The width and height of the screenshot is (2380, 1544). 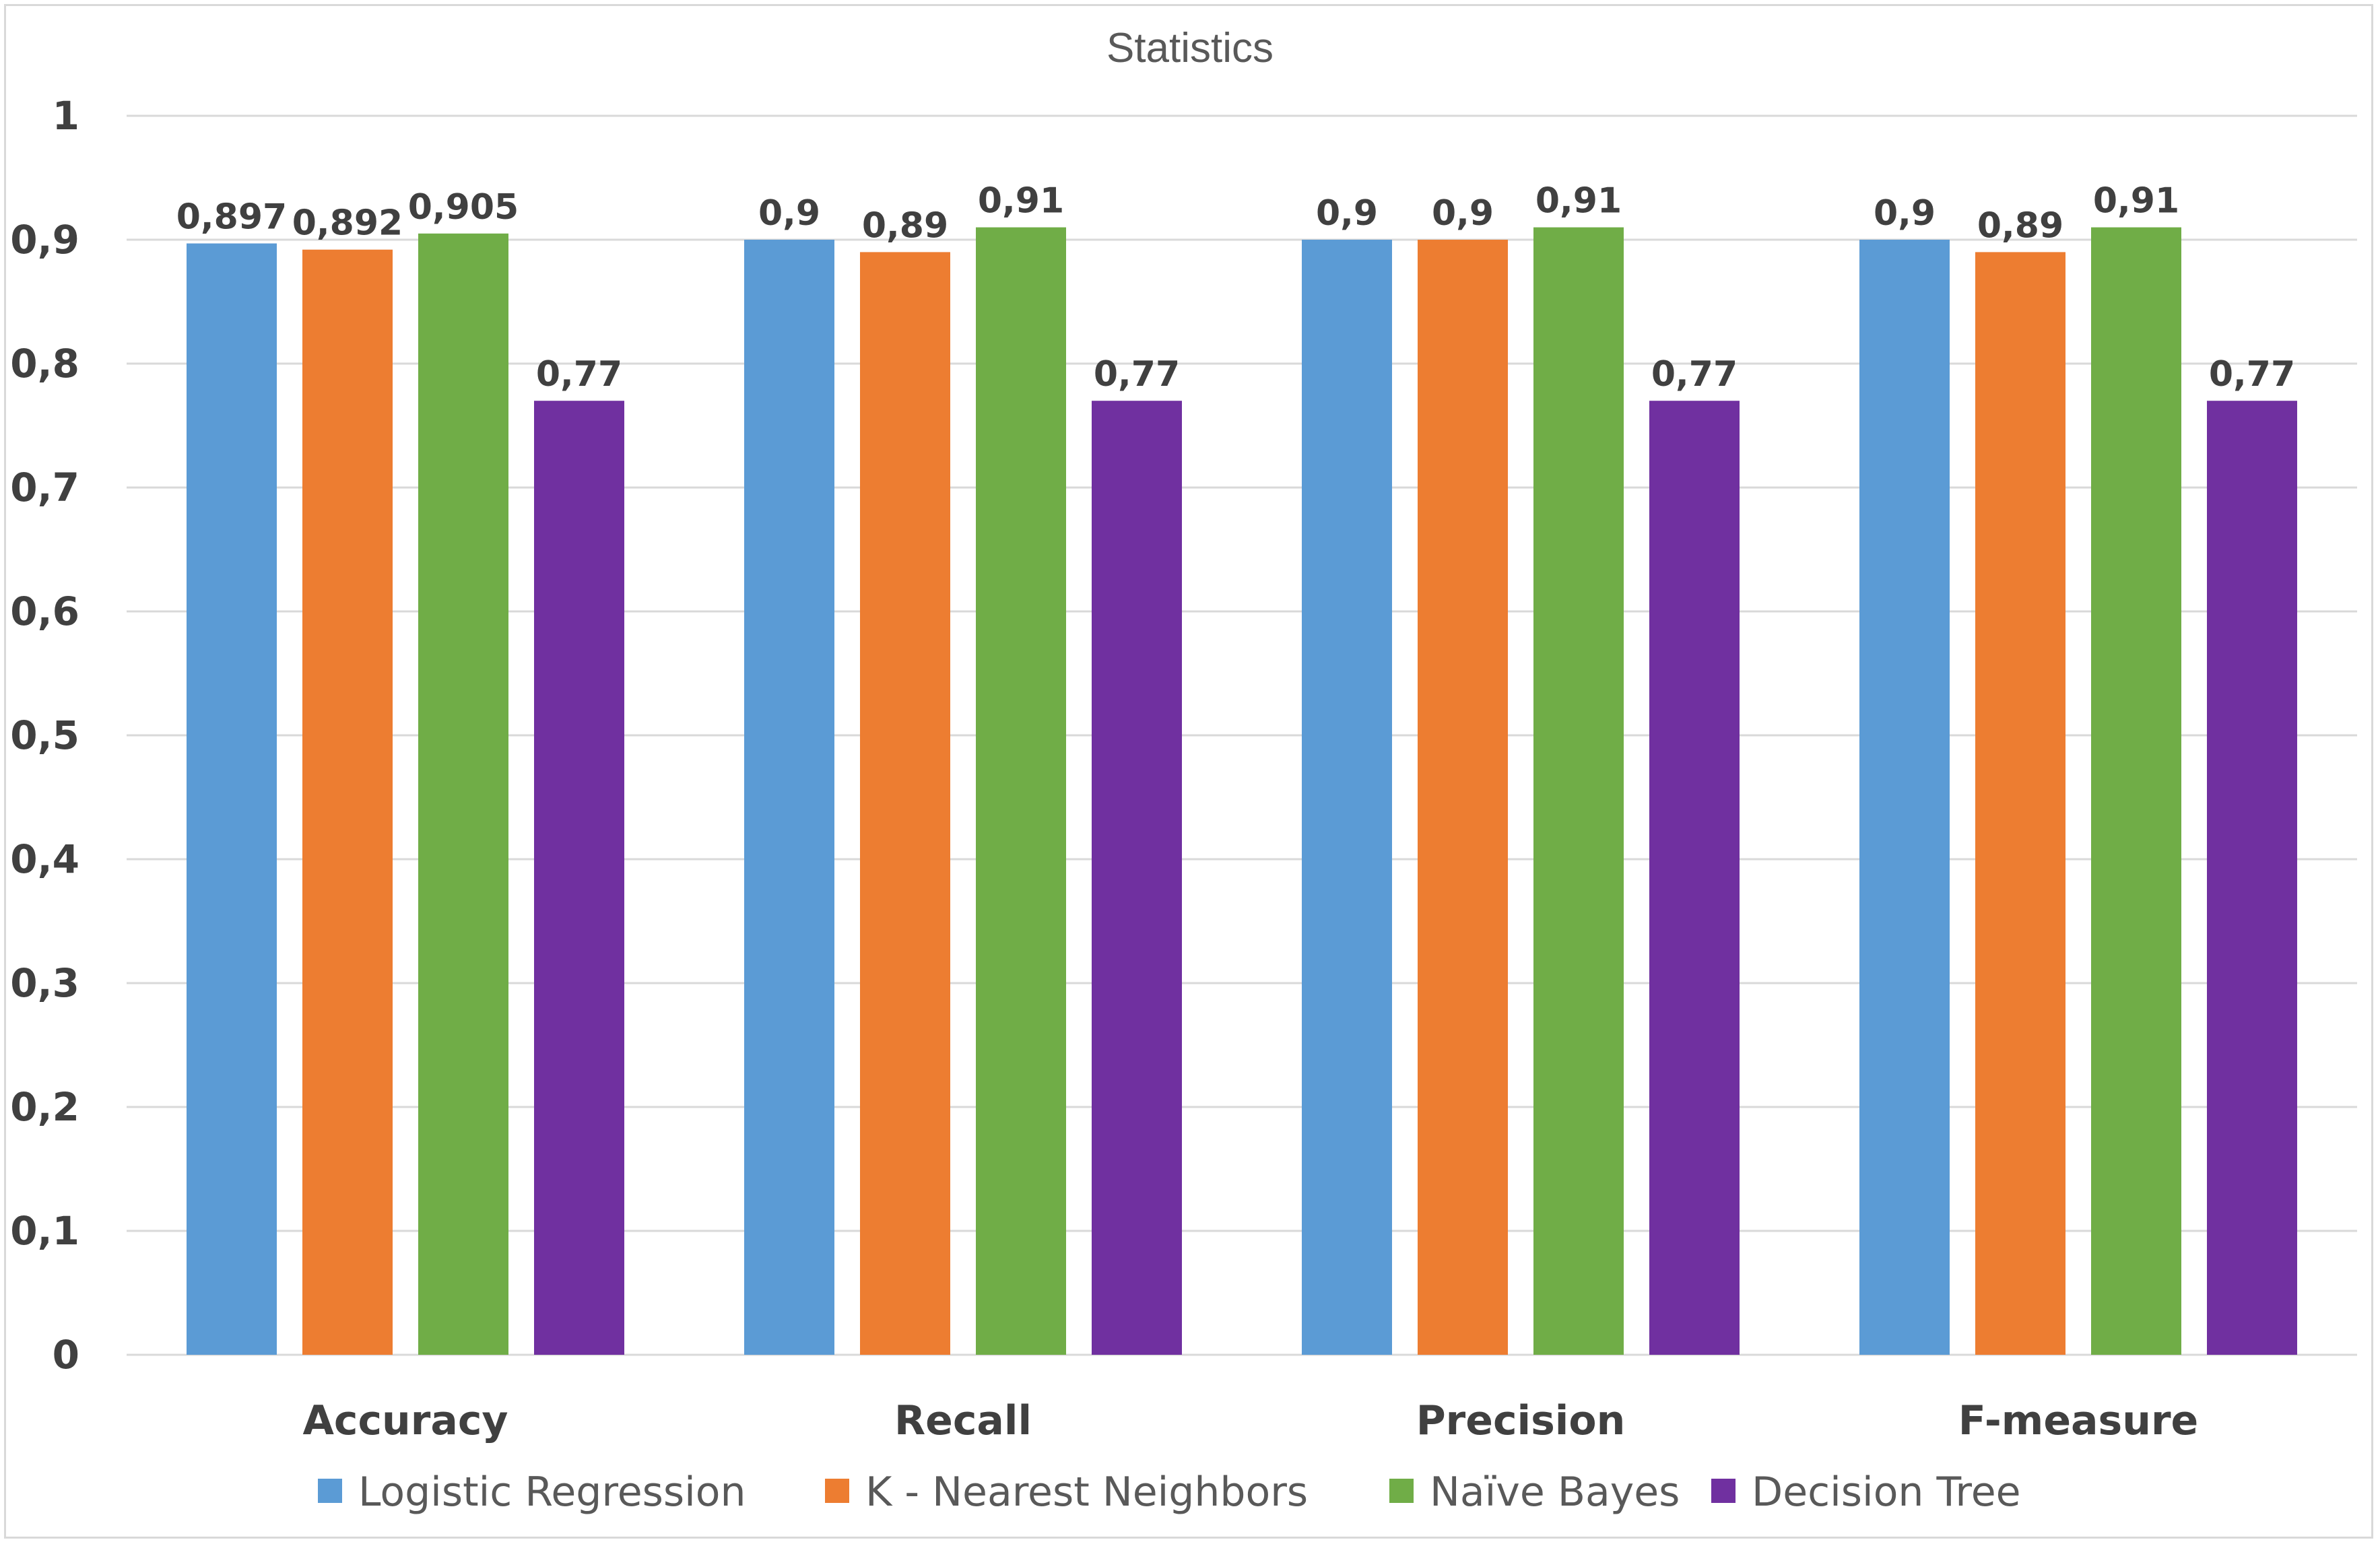 What do you see at coordinates (66, 1355) in the screenshot?
I see `y-tick-label: 0` at bounding box center [66, 1355].